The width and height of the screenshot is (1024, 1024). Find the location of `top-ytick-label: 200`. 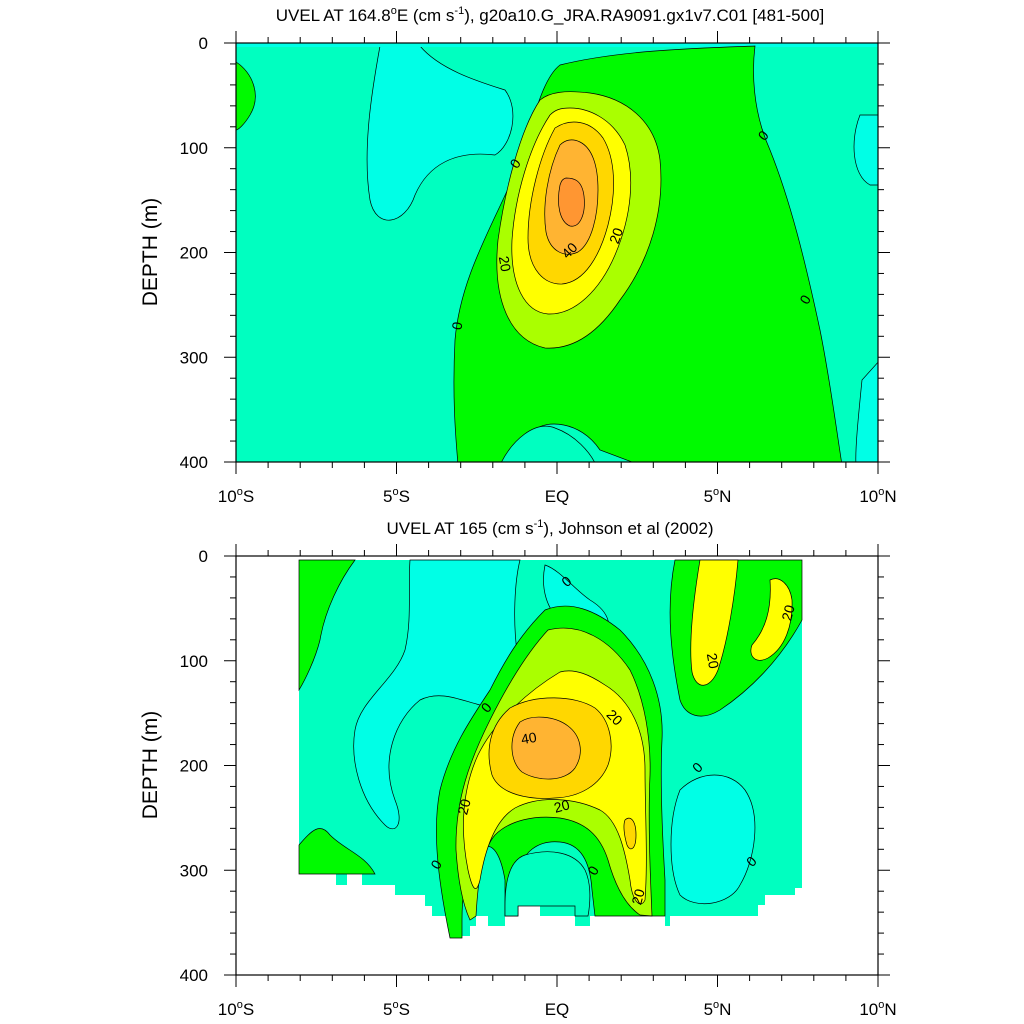

top-ytick-label: 200 is located at coordinates (194, 253).